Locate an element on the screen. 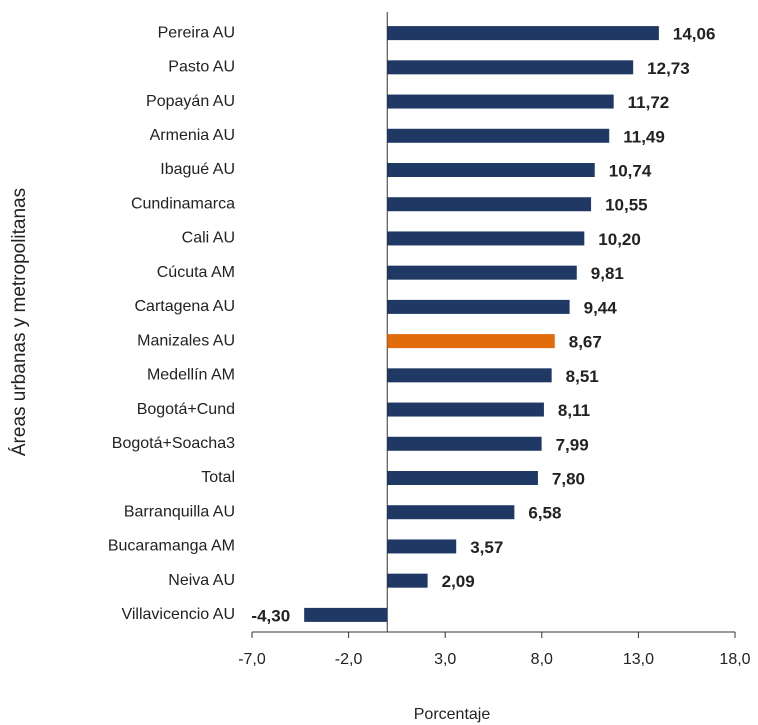 The image size is (758, 725). x-tick-label: -7,0 is located at coordinates (252, 659).